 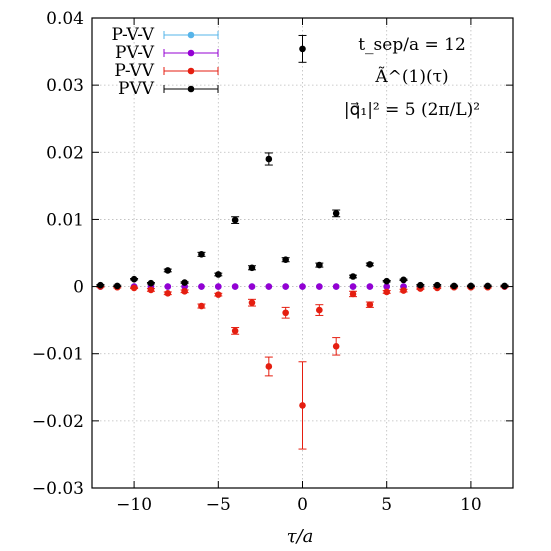 I want to click on x-tick-label: −10, so click(x=134, y=505).